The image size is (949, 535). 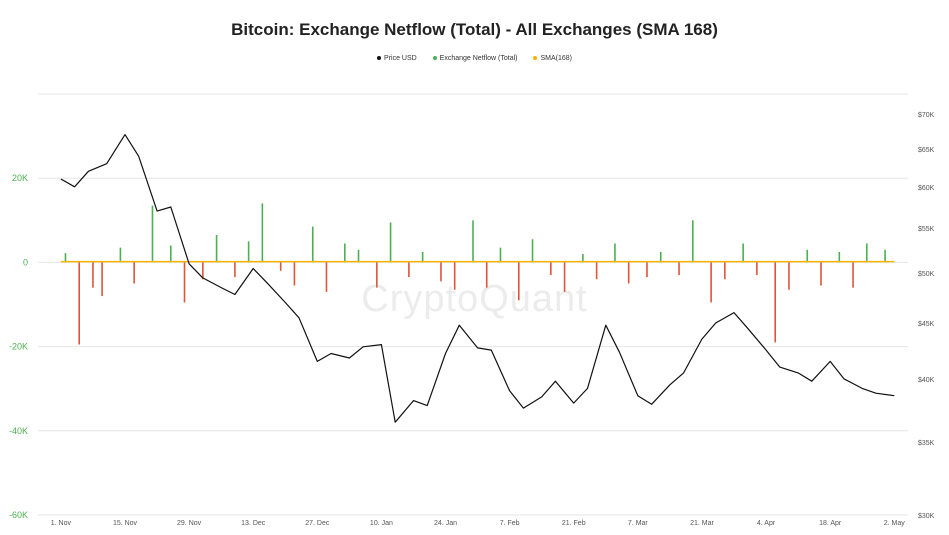 What do you see at coordinates (474, 299) in the screenshot?
I see `watermark: CryptoQuant` at bounding box center [474, 299].